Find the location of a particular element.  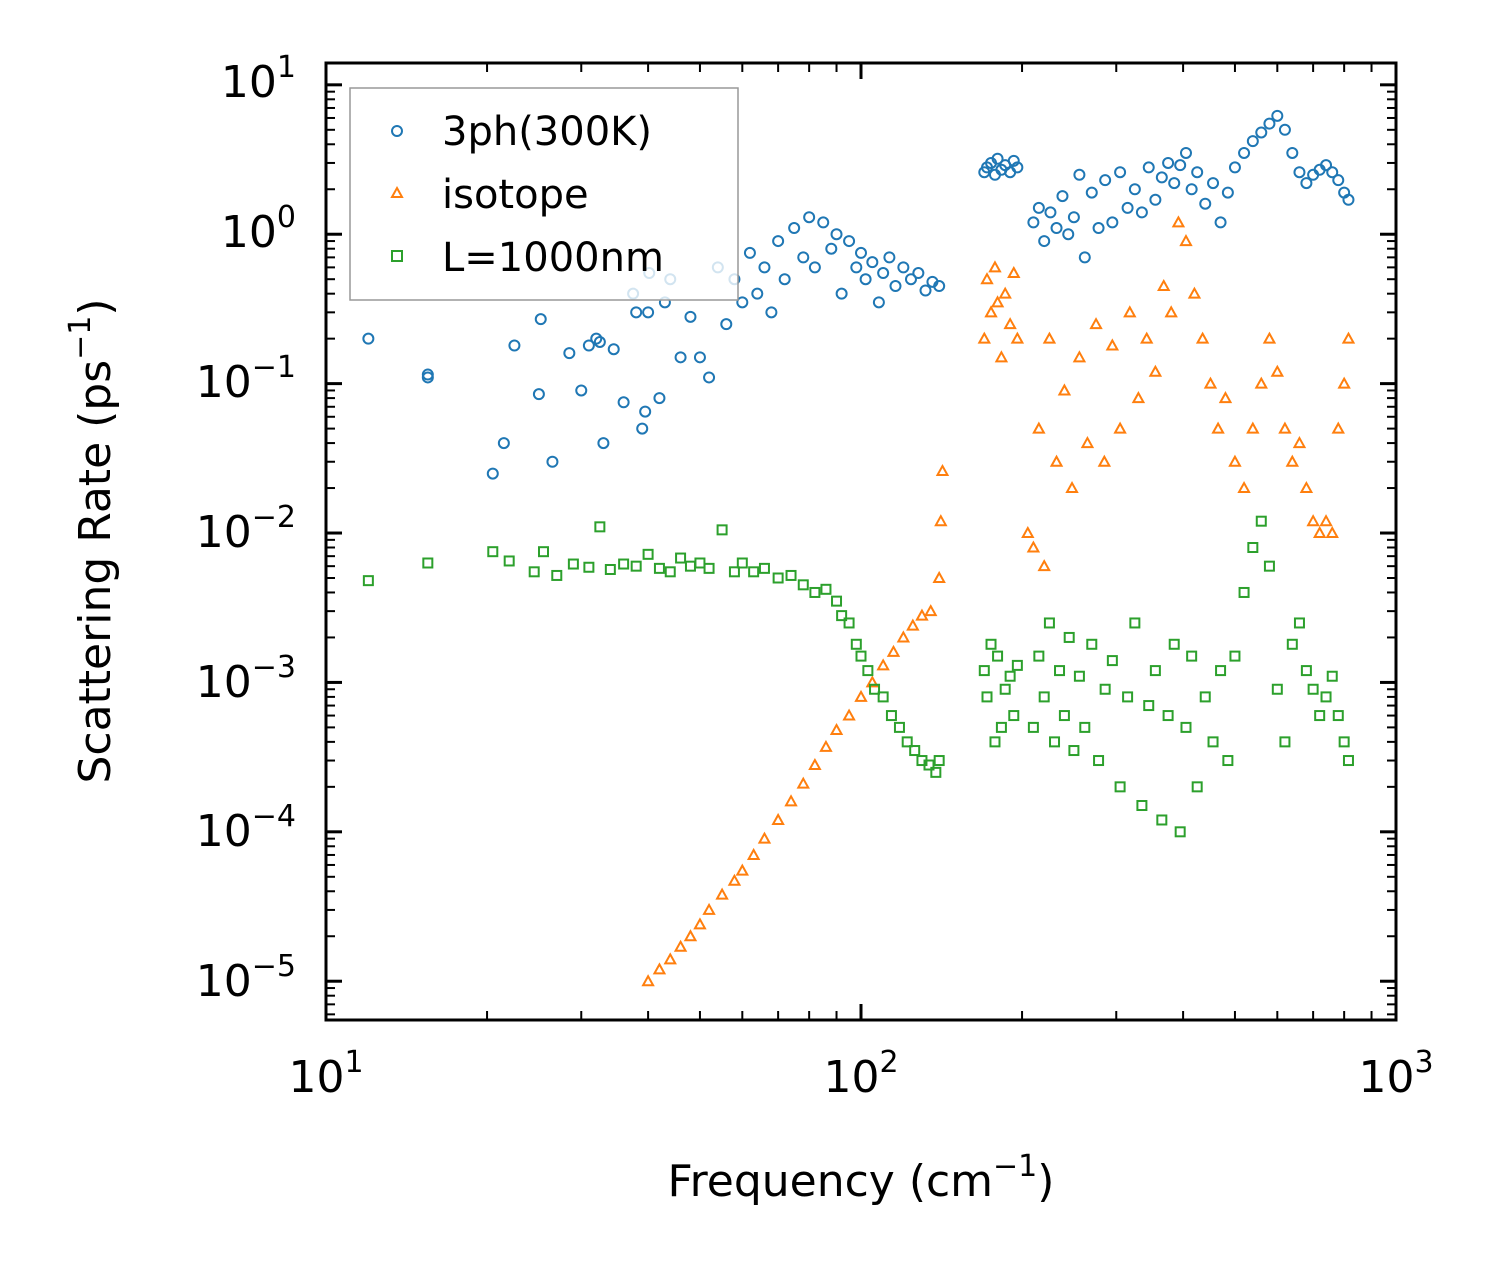

y-axis-title: Scattering Rate (ps−1) is located at coordinates (92, 540).